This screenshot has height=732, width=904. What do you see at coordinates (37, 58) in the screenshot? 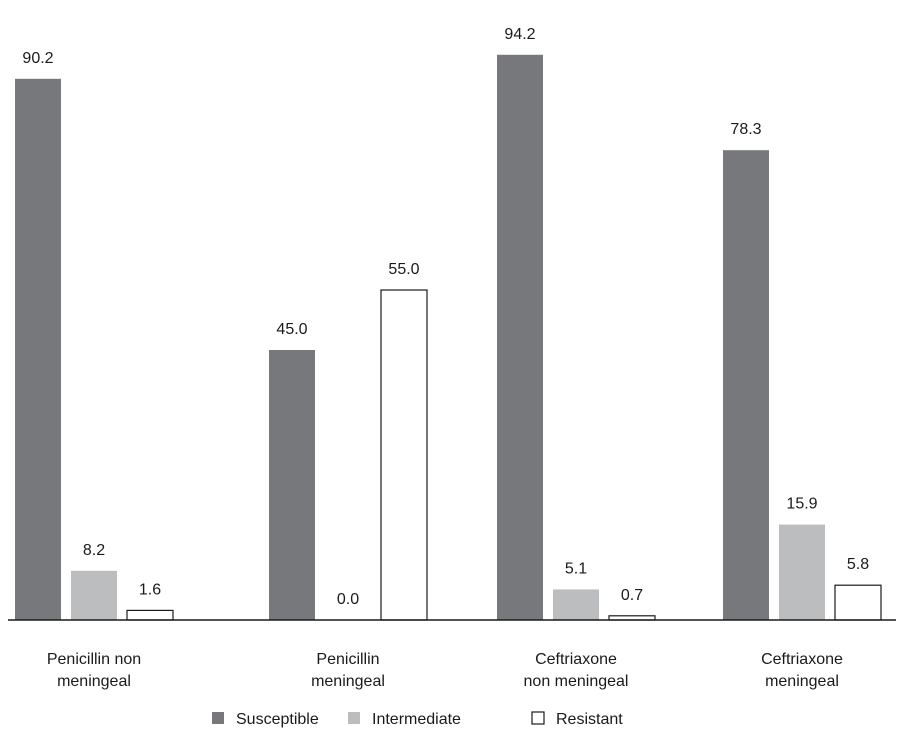
I see `value-label-susceptible-1: 90.2` at bounding box center [37, 58].